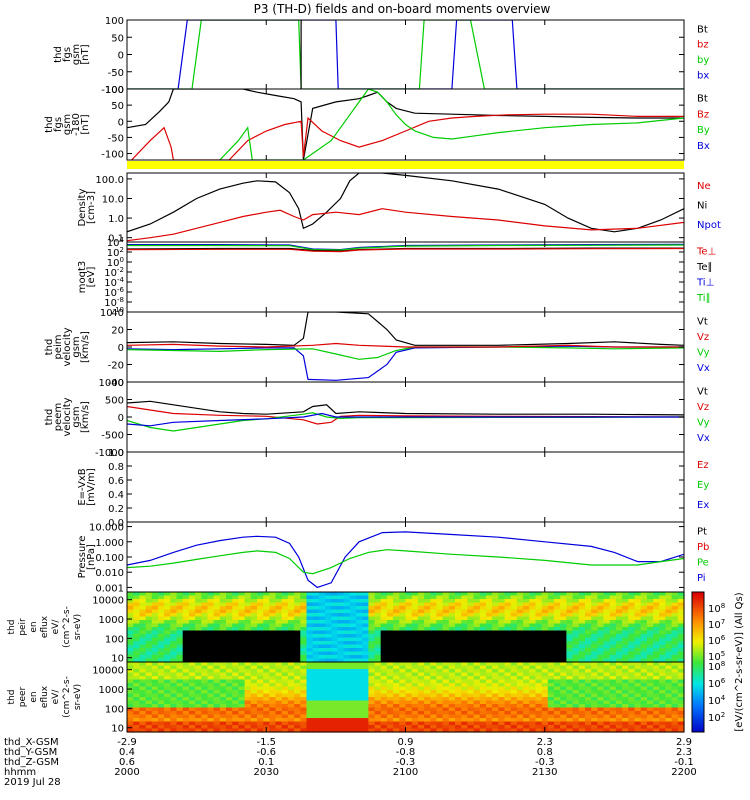  What do you see at coordinates (109, 180) in the screenshot?
I see `y-tick-label: 100.0` at bounding box center [109, 180].